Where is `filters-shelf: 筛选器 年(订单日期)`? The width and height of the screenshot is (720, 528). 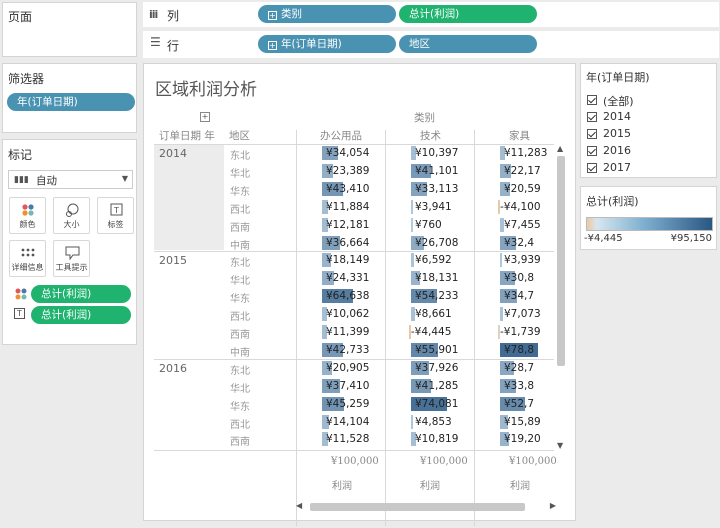 filters-shelf: 筛选器 年(订单日期) is located at coordinates (69, 98).